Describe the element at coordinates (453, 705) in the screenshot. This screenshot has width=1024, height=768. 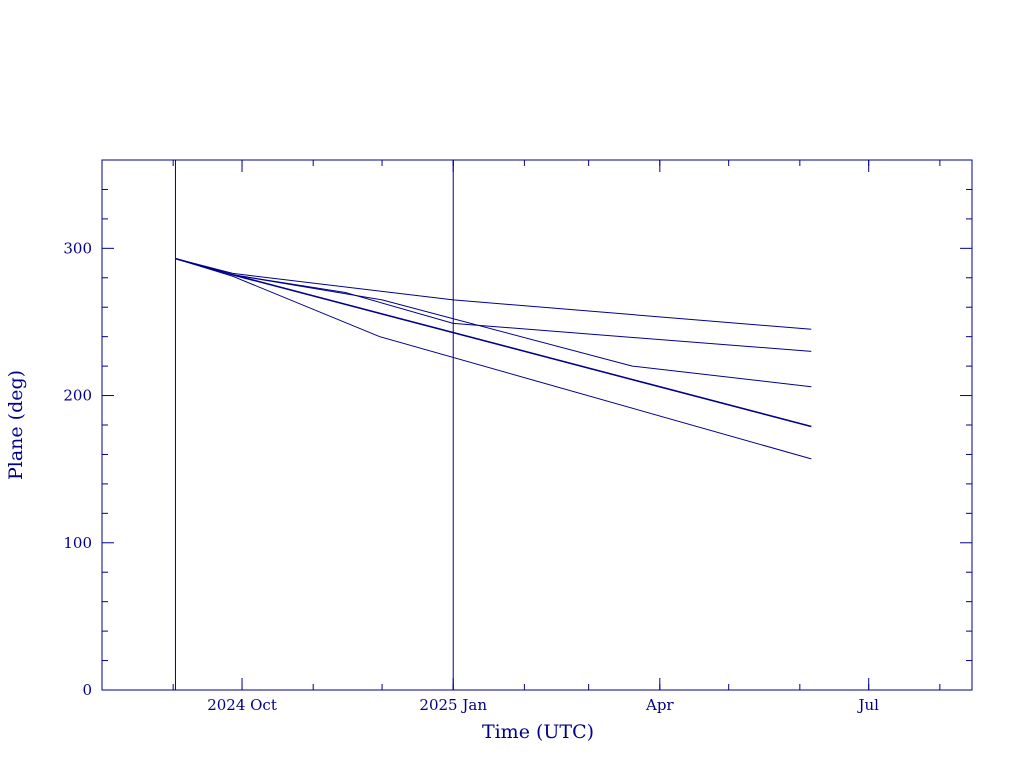
I see `x-tick-label: 2025 Jan` at that location.